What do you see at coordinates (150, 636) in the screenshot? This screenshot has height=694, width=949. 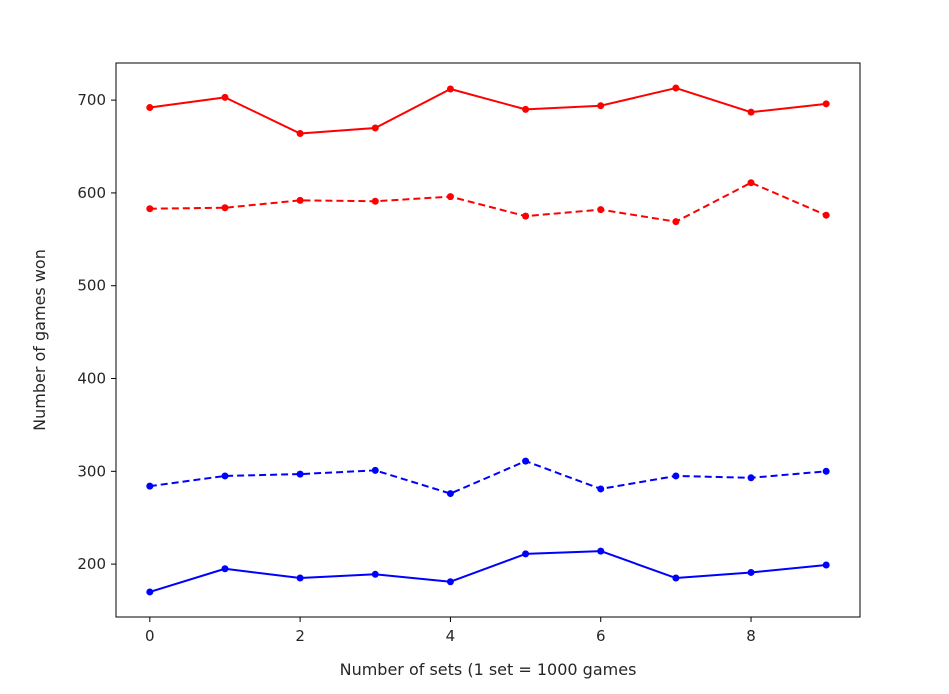 I see `x-tick-label: 0` at bounding box center [150, 636].